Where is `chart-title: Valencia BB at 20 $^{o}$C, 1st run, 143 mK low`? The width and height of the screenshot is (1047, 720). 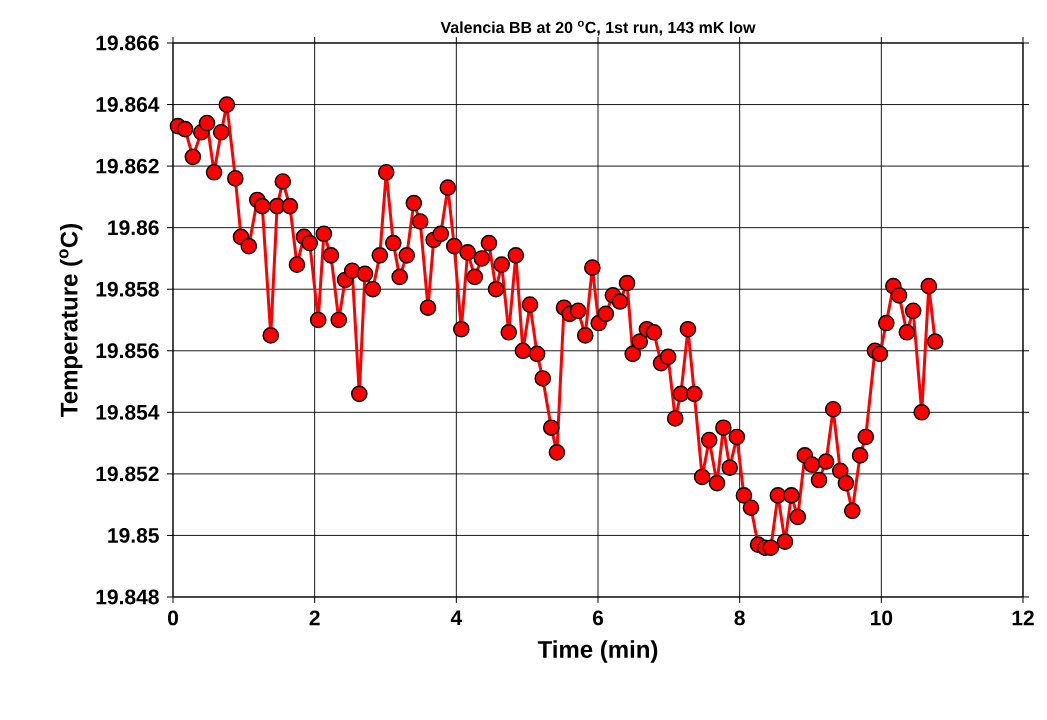 chart-title: Valencia BB at 20 $^{o}$C, 1st run, 143 mK low is located at coordinates (598, 28).